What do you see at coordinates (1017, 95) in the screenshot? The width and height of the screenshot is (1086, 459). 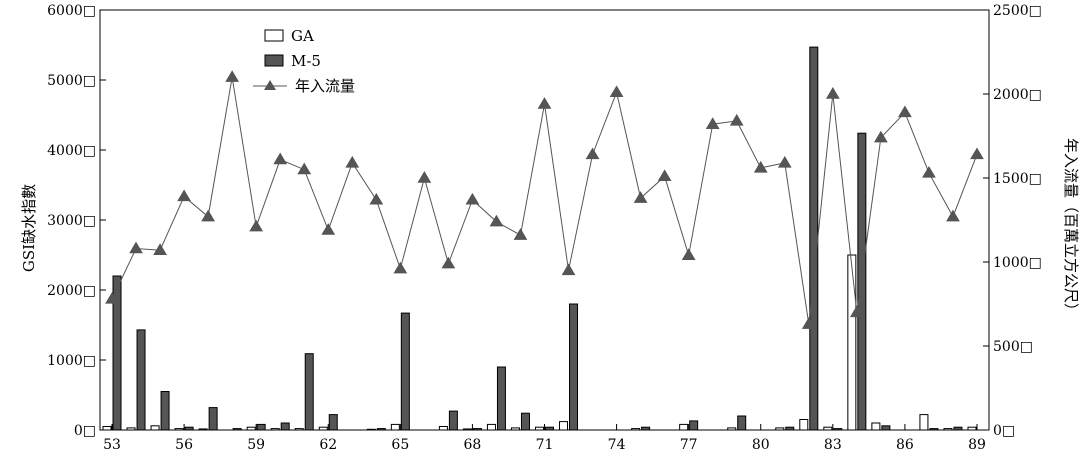 I see `y-right-tick-label: 2000□` at bounding box center [1017, 95].